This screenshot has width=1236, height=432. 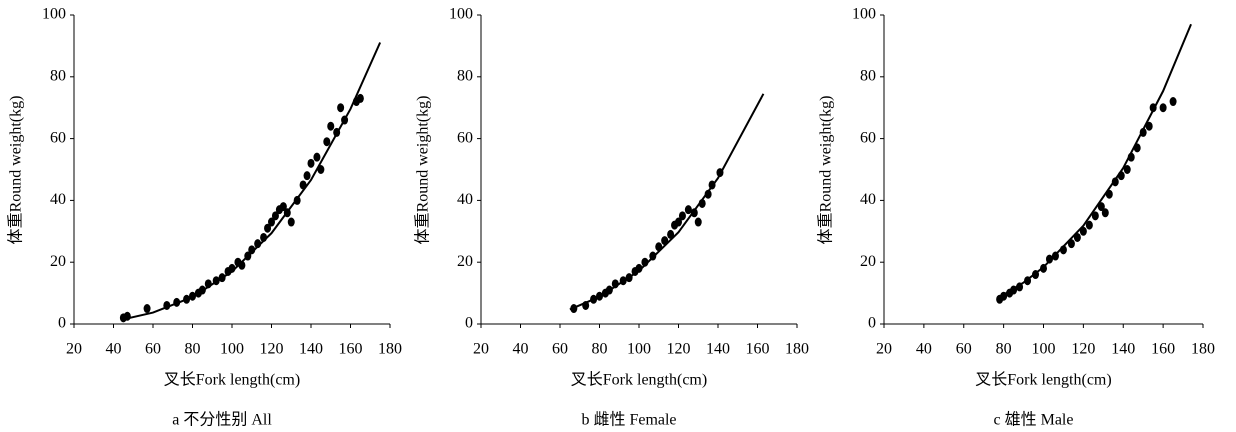 I want to click on chart-caption: c 雄性 Male, so click(x=1034, y=420).